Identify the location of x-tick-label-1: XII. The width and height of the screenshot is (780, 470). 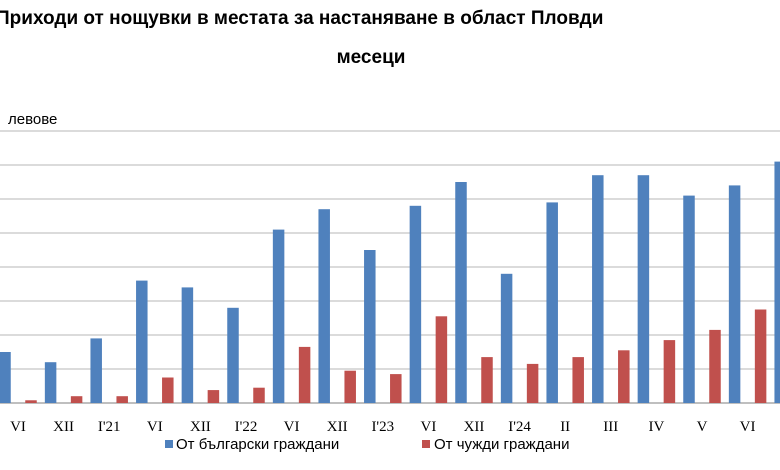
(63, 427).